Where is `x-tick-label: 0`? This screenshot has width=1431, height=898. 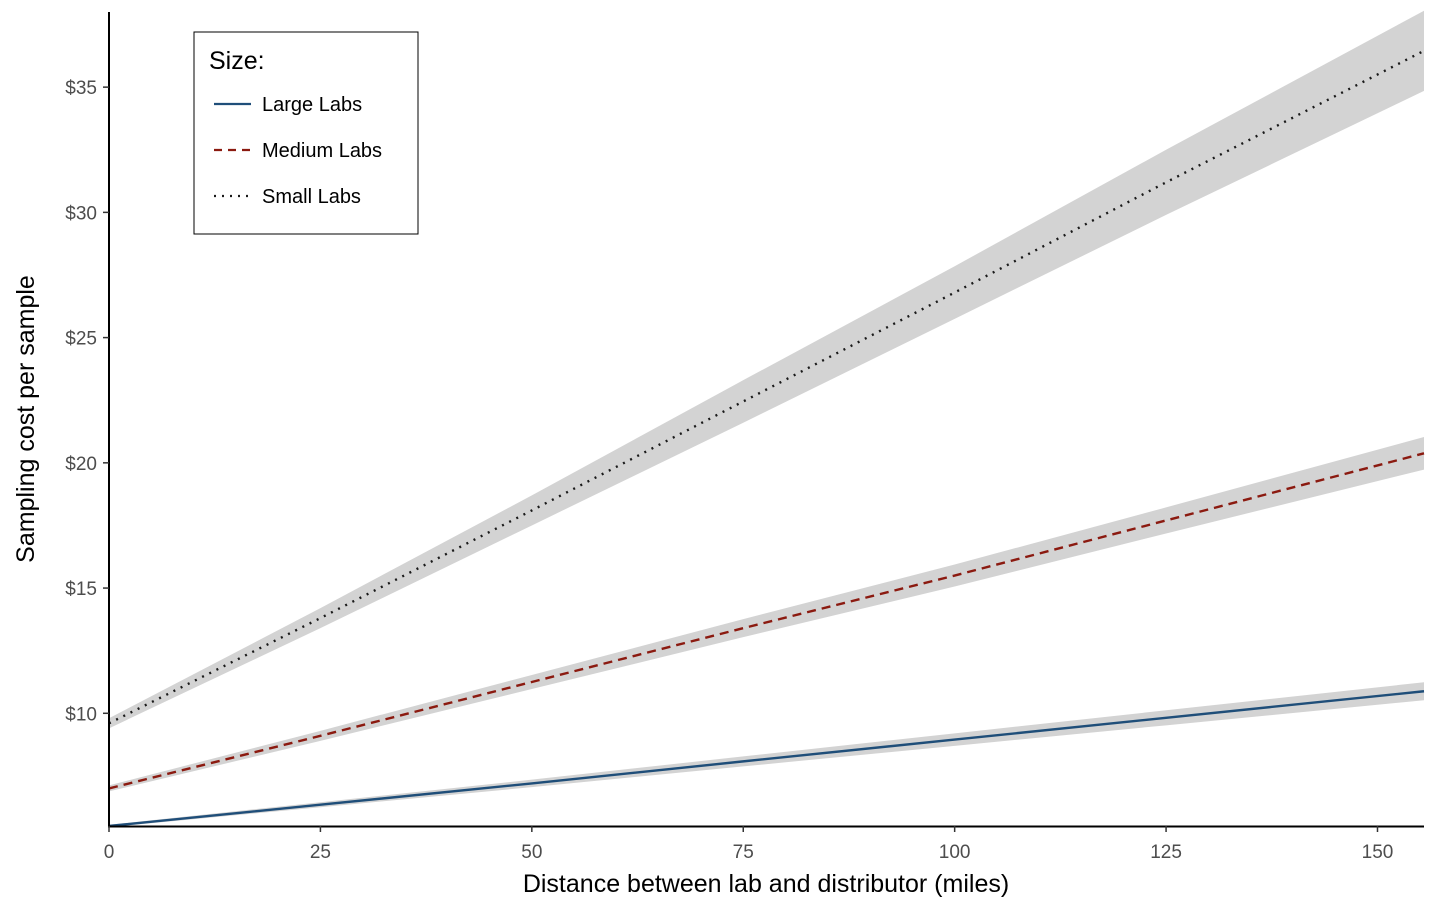 x-tick-label: 0 is located at coordinates (109, 852).